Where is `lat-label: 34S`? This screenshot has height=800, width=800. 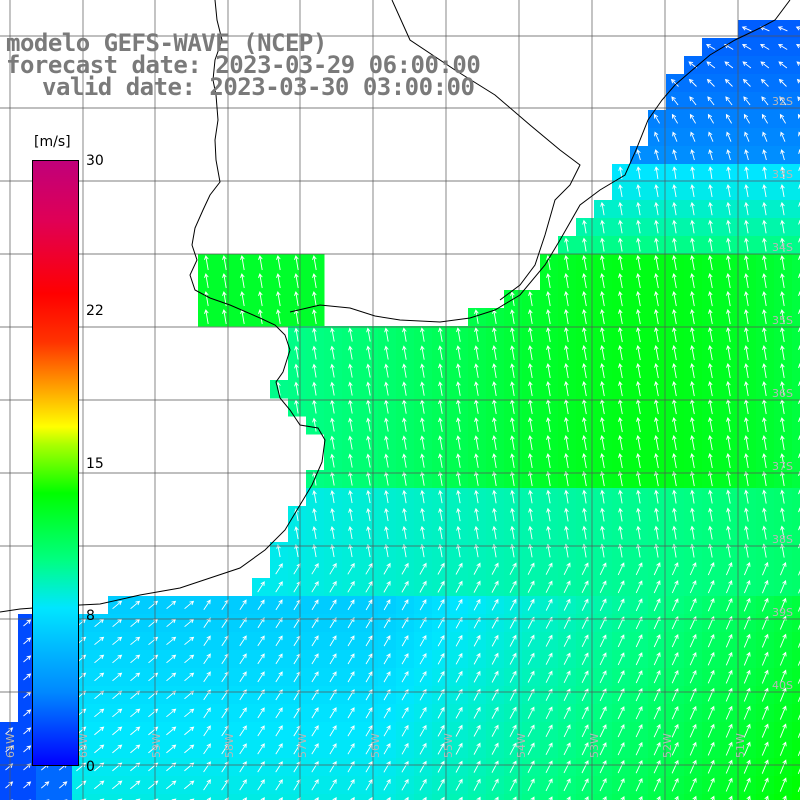 lat-label: 34S is located at coordinates (782, 247).